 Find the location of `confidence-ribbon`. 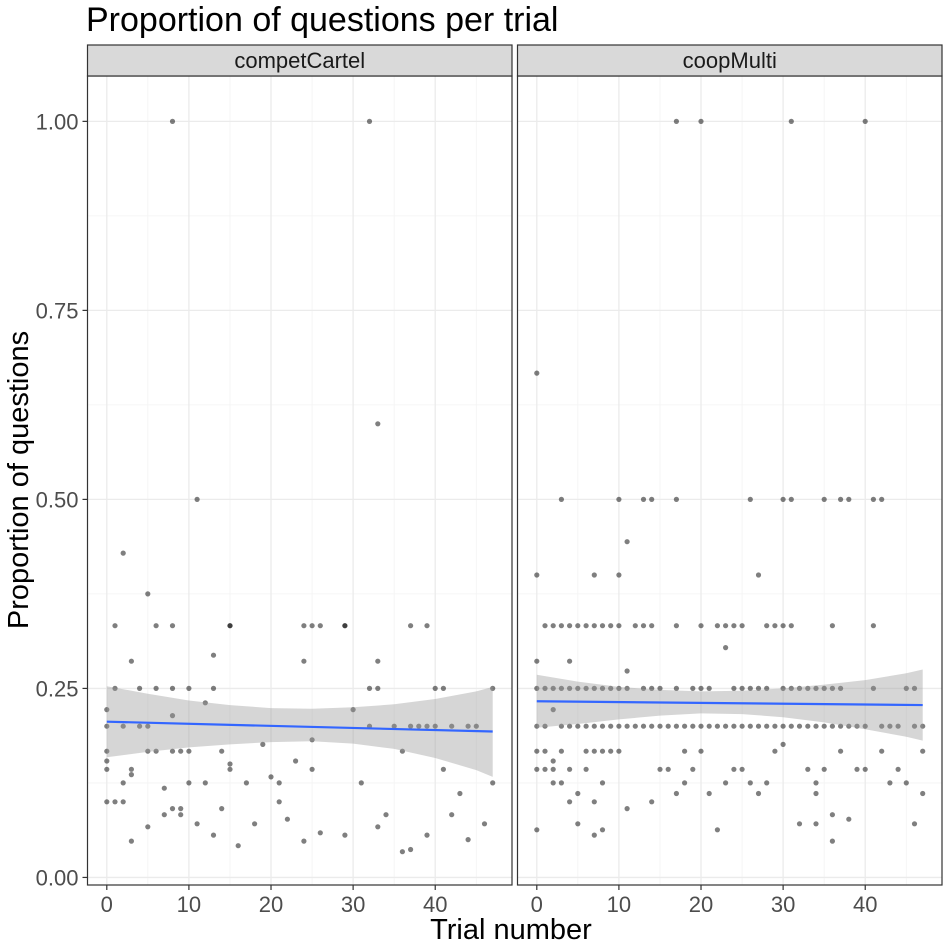

confidence-ribbon is located at coordinates (299, 731).